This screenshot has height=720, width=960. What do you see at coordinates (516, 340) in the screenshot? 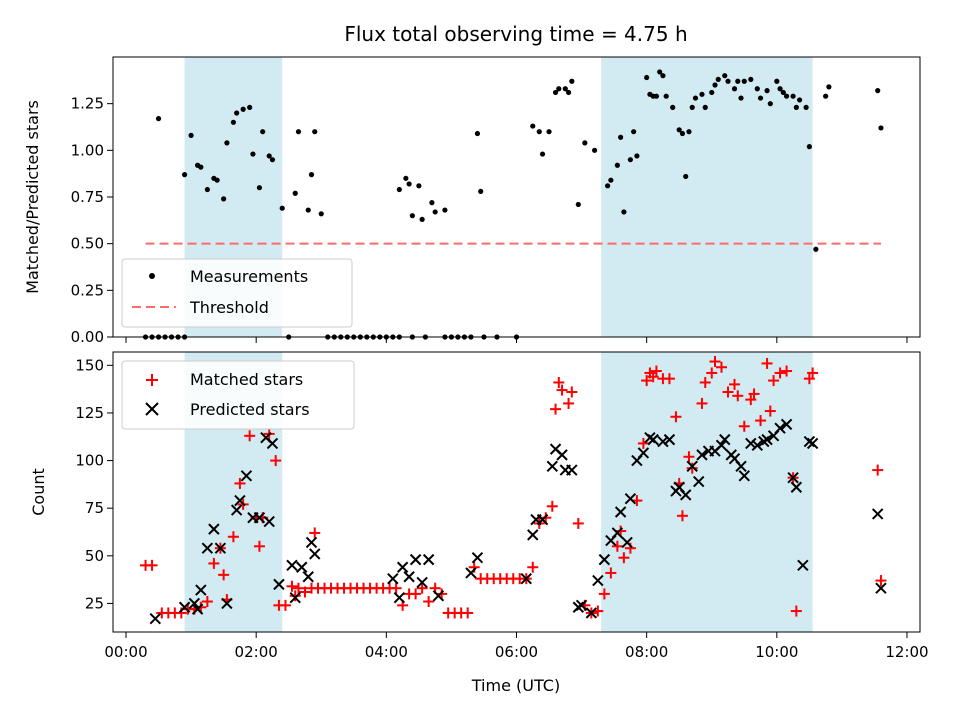
I see `top-x-ticks` at bounding box center [516, 340].